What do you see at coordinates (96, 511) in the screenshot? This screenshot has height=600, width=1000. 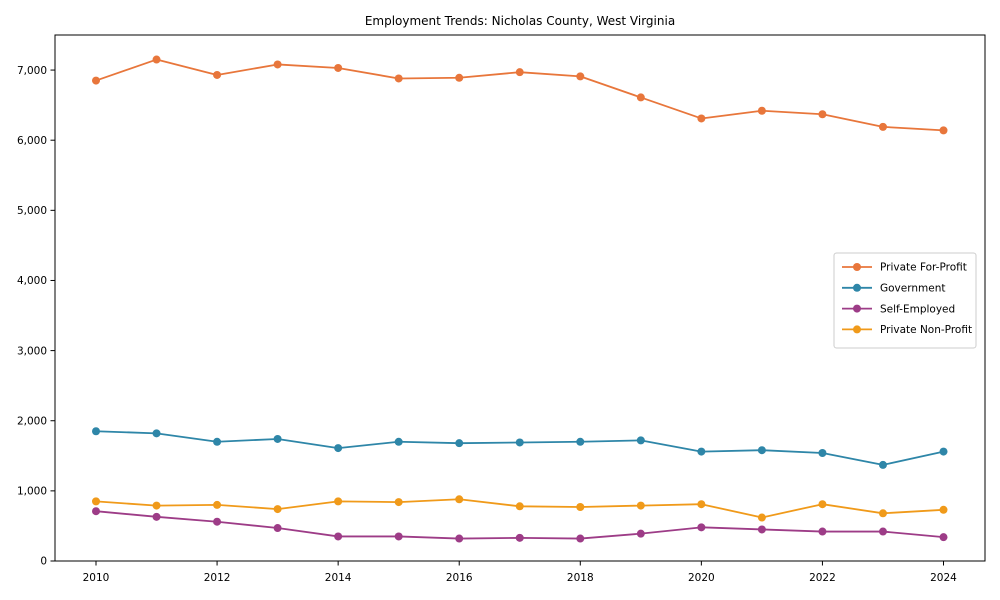 I see `data-point-self-employed-2010` at bounding box center [96, 511].